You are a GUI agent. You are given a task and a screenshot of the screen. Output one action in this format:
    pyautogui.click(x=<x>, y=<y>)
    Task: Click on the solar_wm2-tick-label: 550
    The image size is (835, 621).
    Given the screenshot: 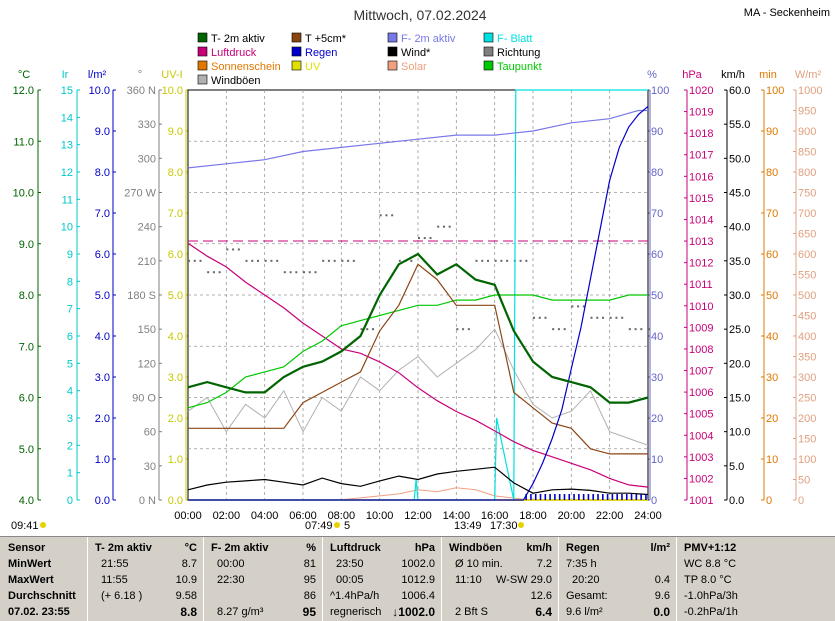 What is the action you would take?
    pyautogui.click(x=807, y=276)
    